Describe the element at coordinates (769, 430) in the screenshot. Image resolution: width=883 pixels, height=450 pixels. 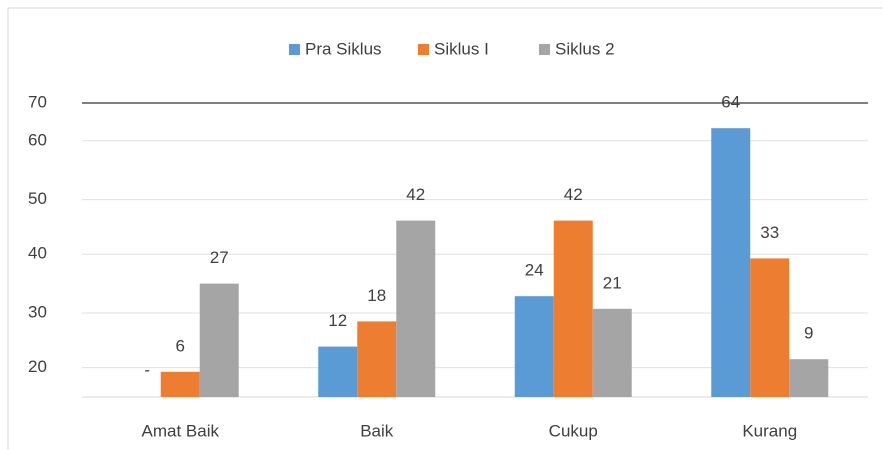
I see `x-tick-label: Kurang` at that location.